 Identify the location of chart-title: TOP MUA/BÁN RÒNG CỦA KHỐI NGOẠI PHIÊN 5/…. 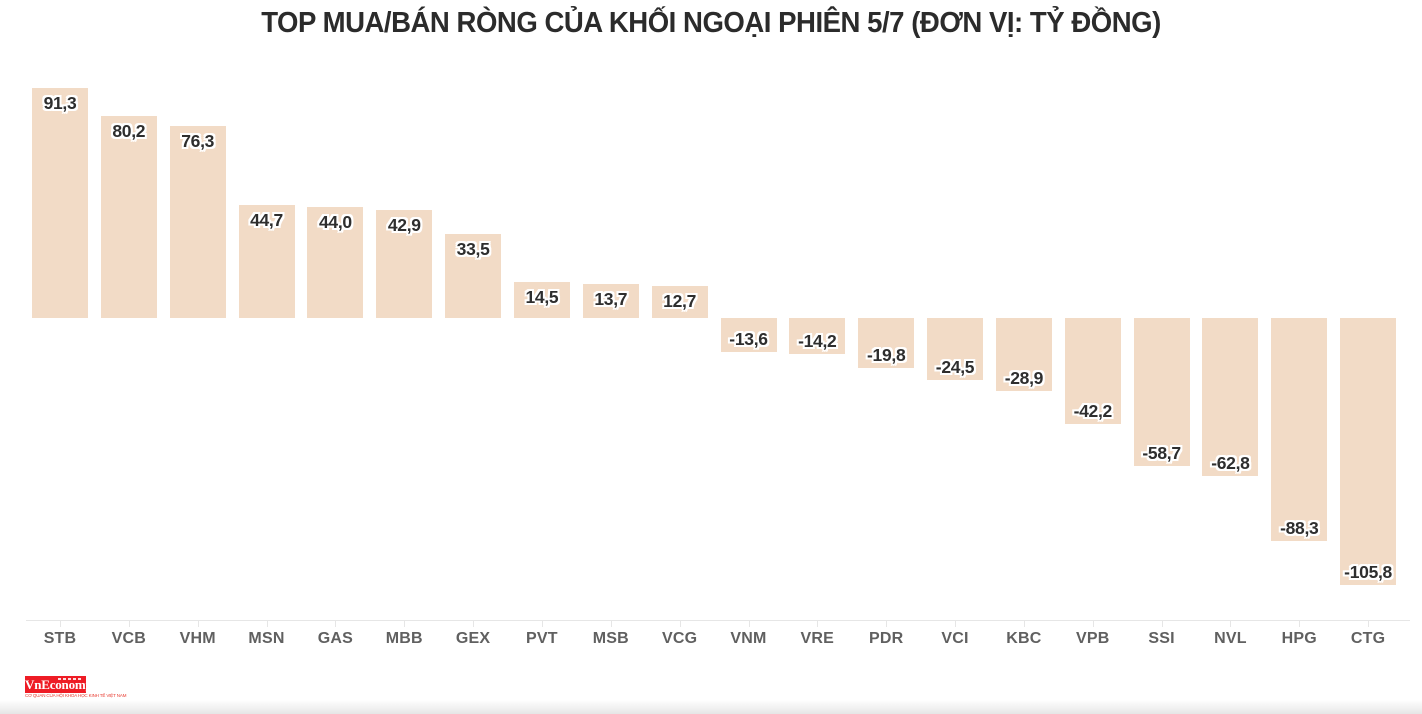
(711, 23).